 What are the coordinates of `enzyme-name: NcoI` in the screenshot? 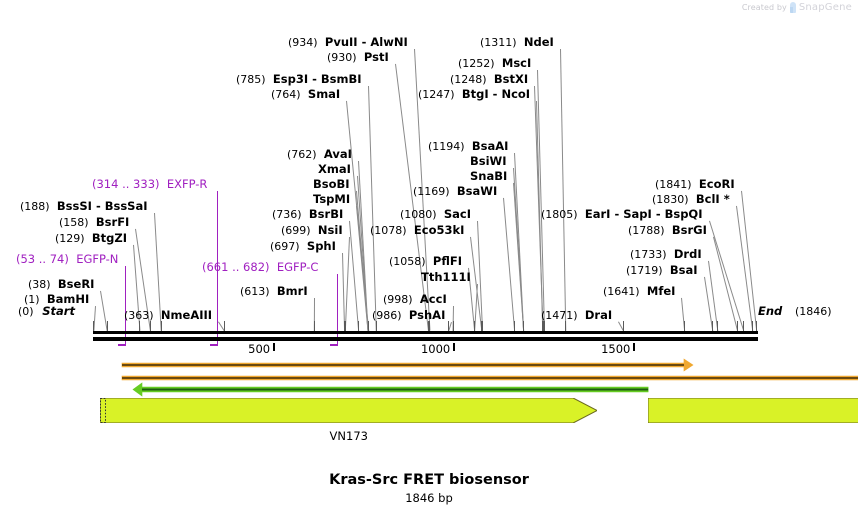 It's located at (516, 94).